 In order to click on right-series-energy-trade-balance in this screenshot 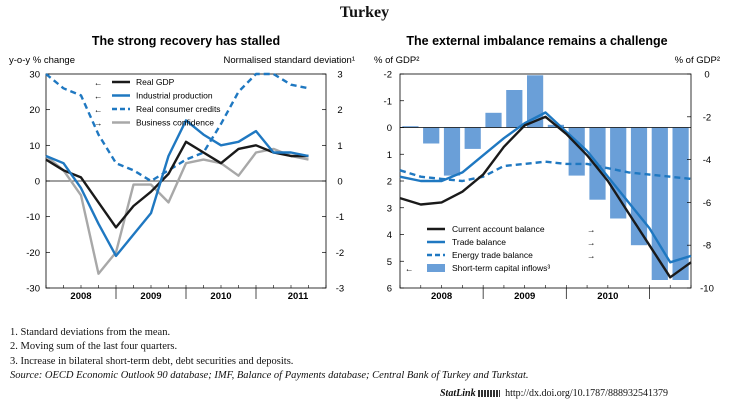, I will do `click(545, 171)`.